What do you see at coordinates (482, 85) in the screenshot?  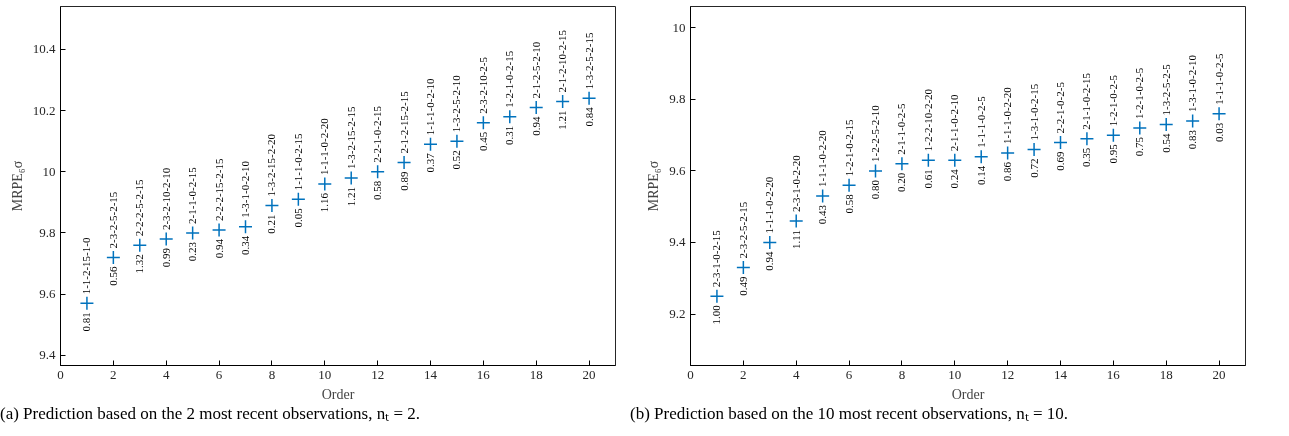 I see `annotation: 2-3-2-10-2-5` at bounding box center [482, 85].